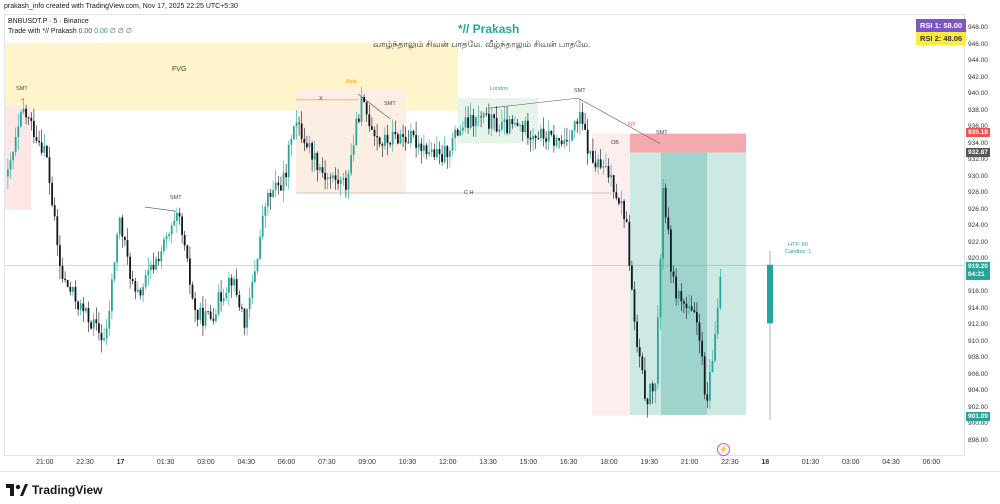 The width and height of the screenshot is (1000, 504). I want to click on time-tick: 21:00, so click(689, 462).